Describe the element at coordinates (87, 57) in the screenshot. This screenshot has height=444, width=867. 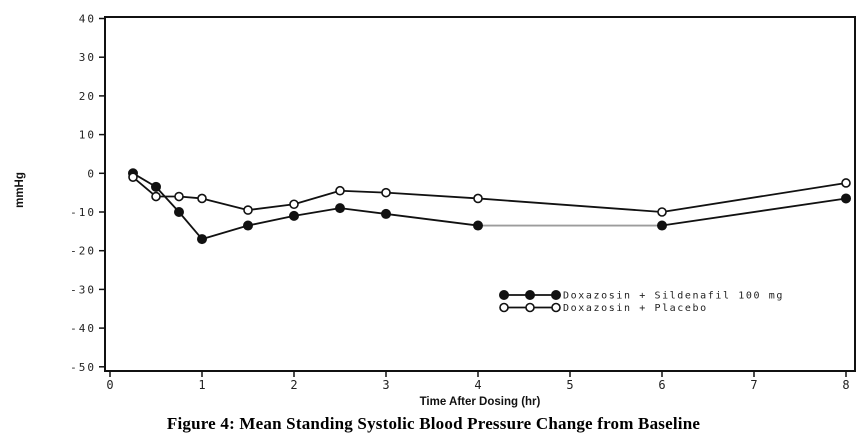
I see `y-tick-label: 30` at that location.